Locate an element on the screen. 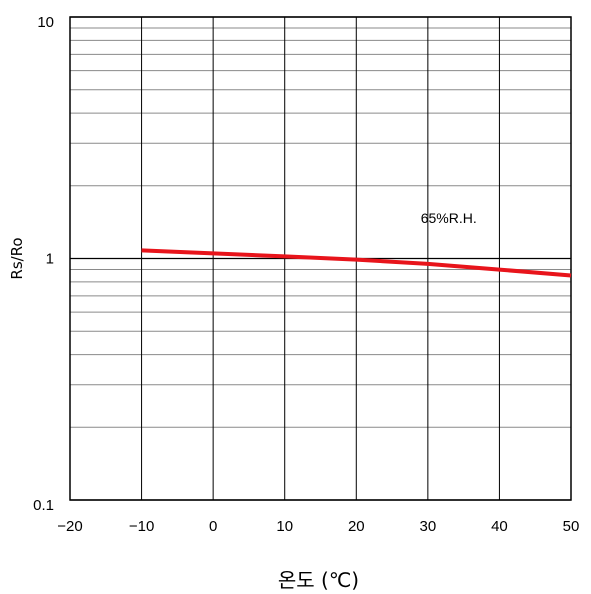 The image size is (591, 594). x-tick-label: 50 is located at coordinates (571, 526).